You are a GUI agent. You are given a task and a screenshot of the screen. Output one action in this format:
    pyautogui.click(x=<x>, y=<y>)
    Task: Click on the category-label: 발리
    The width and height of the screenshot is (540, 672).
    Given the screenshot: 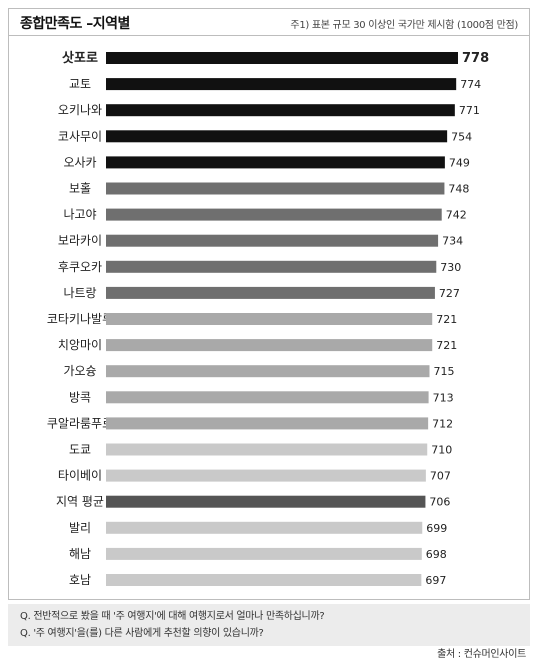 What is the action you would take?
    pyautogui.click(x=80, y=528)
    